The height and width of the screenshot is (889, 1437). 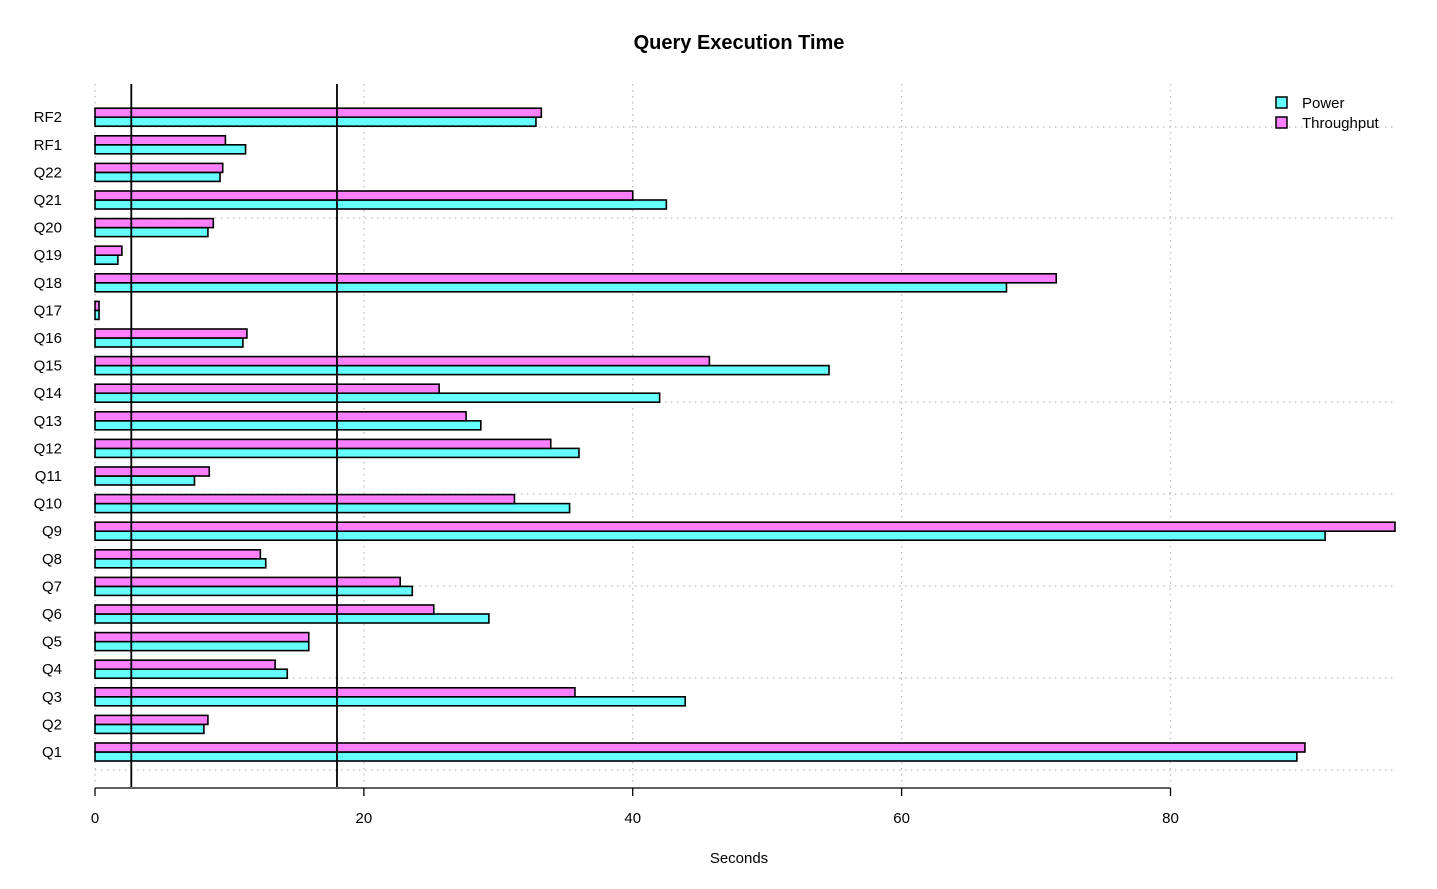 I want to click on legend-label-throughput: Throughput, so click(x=1341, y=123).